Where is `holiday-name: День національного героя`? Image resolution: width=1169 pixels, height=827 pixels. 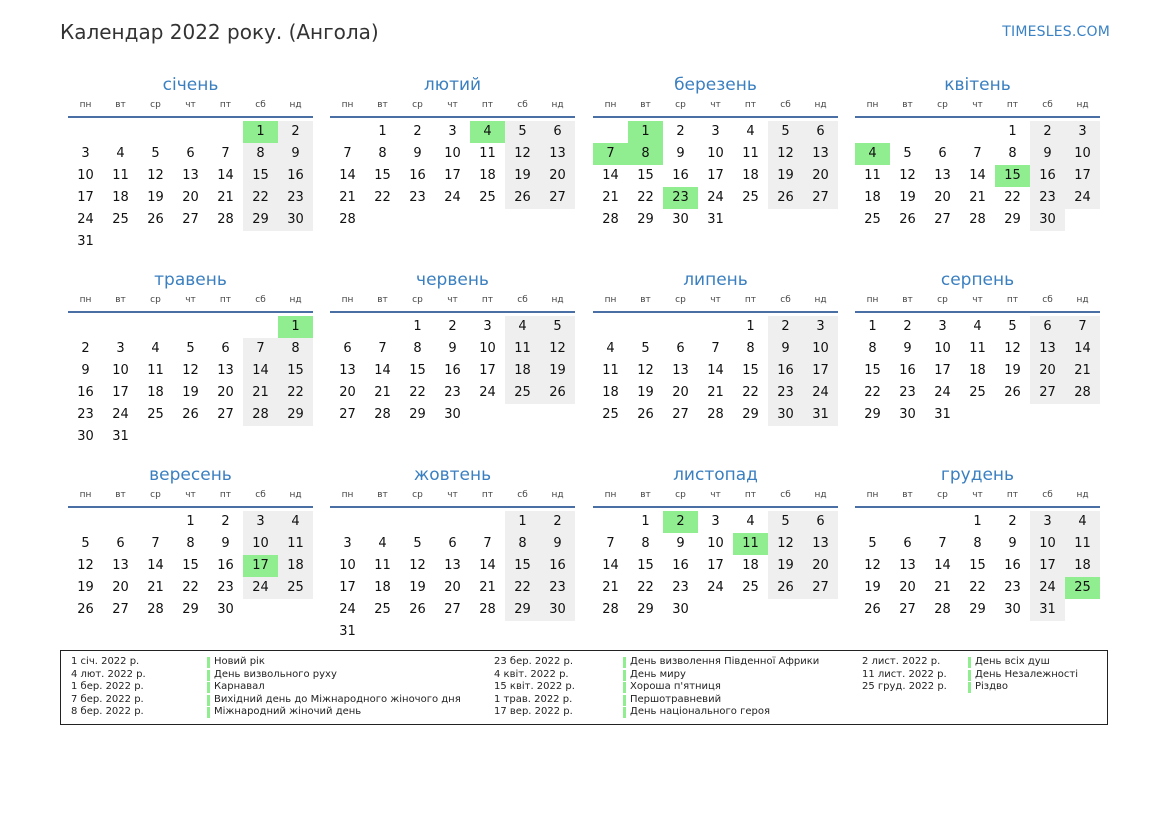 holiday-name: День національного героя is located at coordinates (700, 711).